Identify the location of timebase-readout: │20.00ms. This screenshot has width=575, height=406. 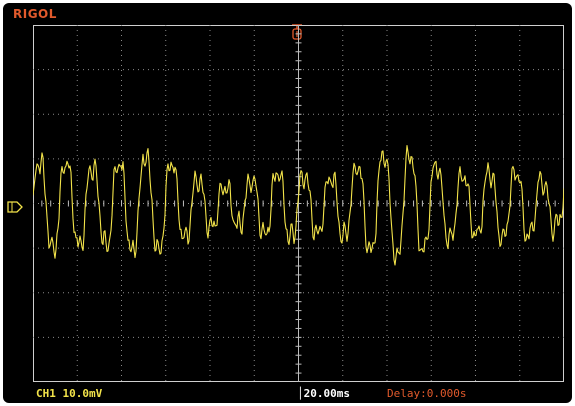
(323, 393).